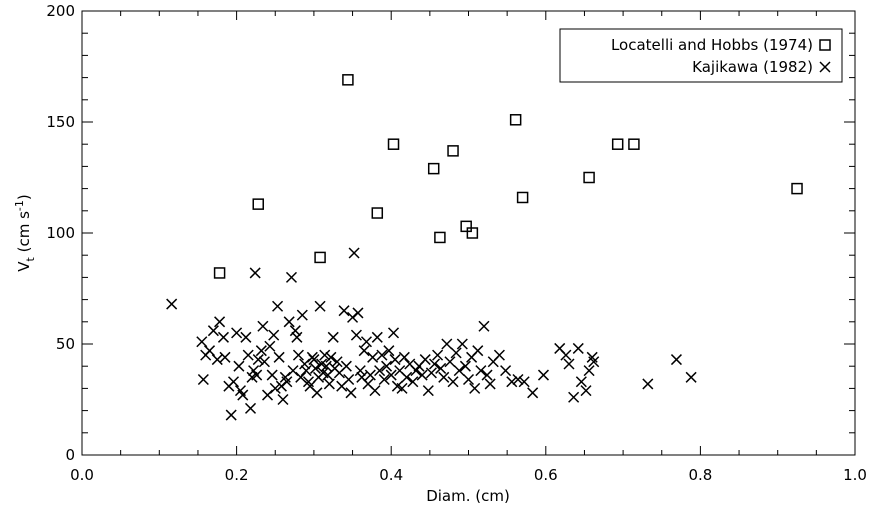 The image size is (871, 510). Describe the element at coordinates (391, 475) in the screenshot. I see `x-tick-label: 0.4` at that location.